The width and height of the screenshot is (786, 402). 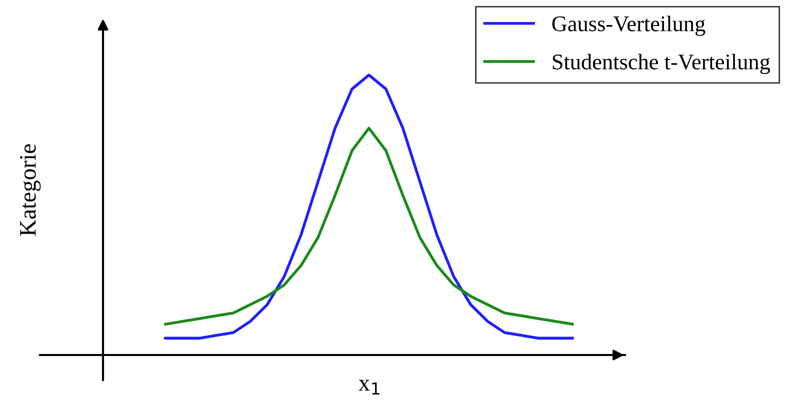 I want to click on legend-label: Gauss-Verteilung, so click(x=629, y=26).